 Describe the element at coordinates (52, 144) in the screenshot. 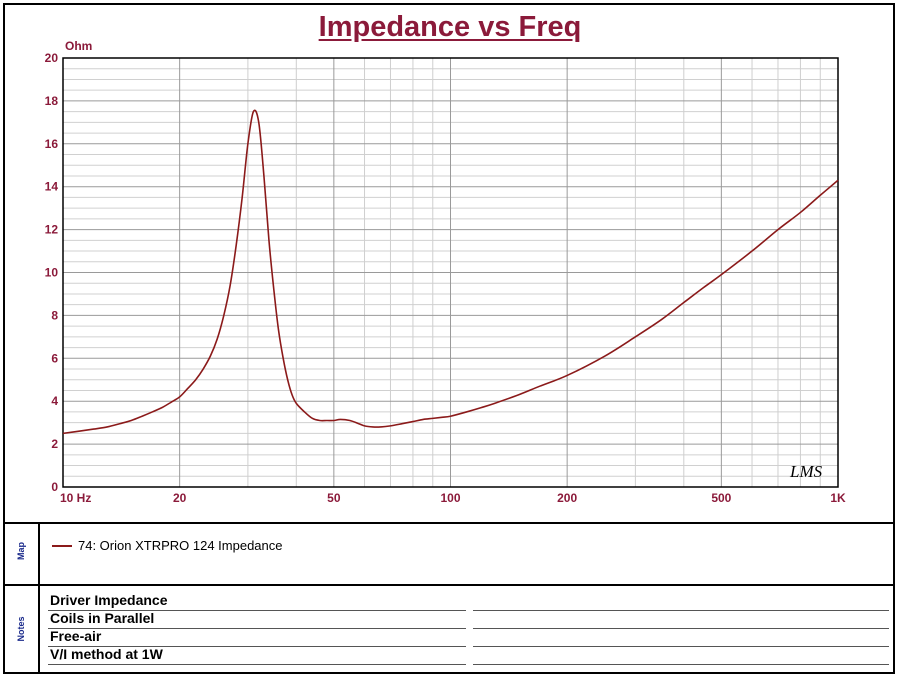

I see `y-tick-label: 16` at that location.